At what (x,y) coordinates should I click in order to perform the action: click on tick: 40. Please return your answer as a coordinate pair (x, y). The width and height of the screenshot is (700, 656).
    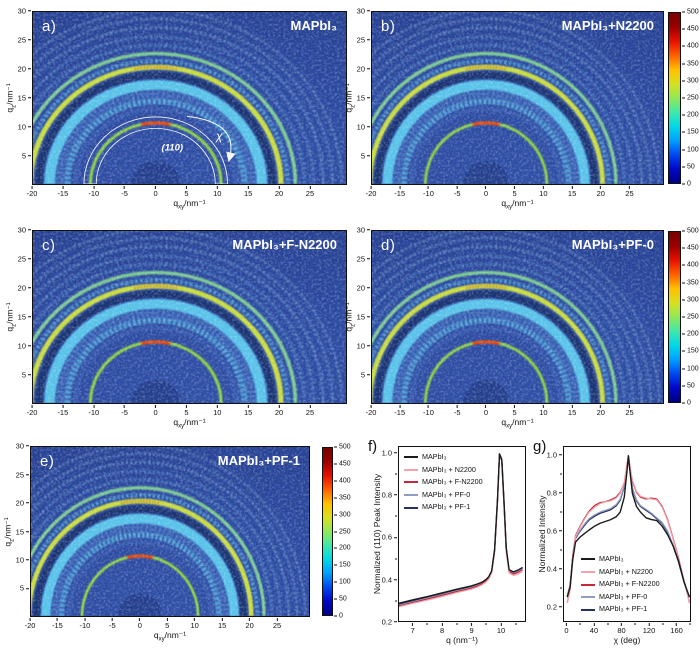
    Looking at the image, I should click on (594, 629).